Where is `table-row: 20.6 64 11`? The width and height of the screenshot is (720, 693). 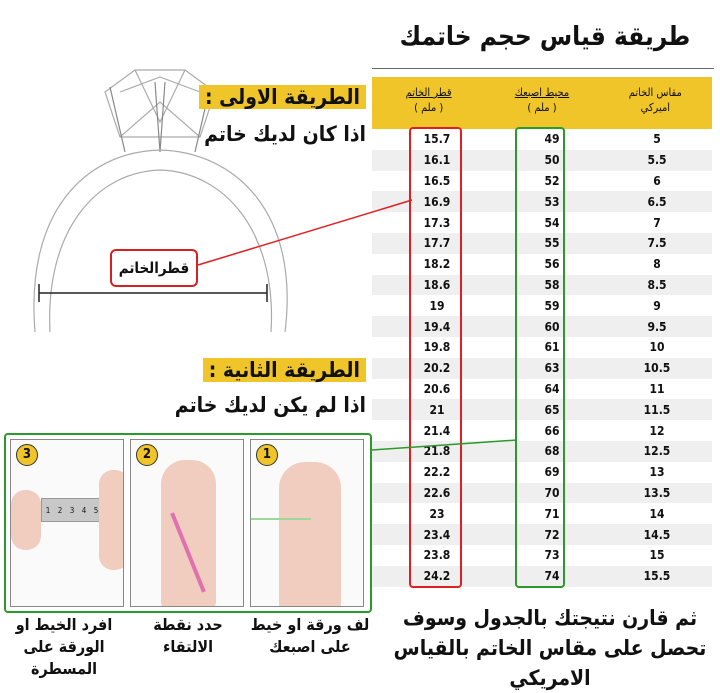 table-row: 20.6 64 11 is located at coordinates (542, 389).